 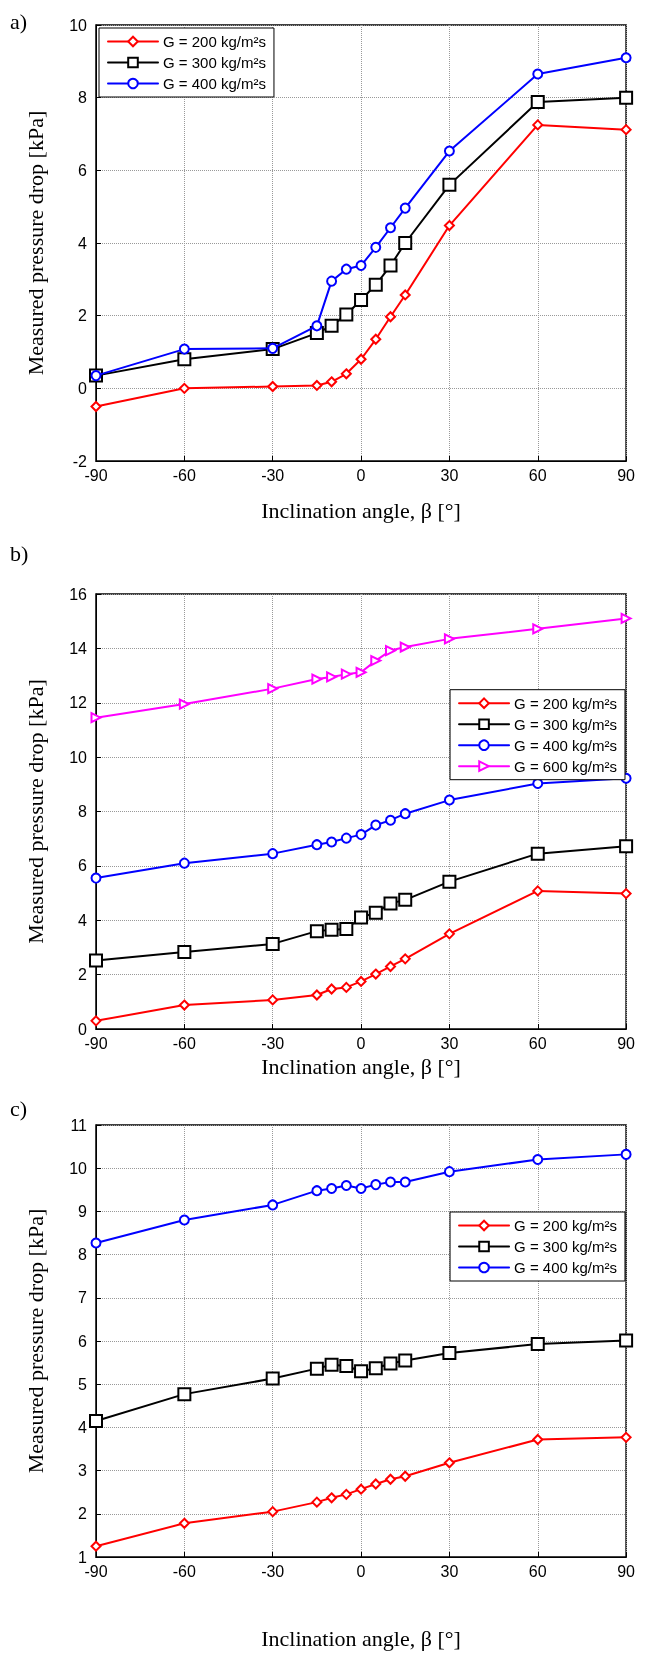 What do you see at coordinates (19, 21) in the screenshot?
I see `text: a)` at bounding box center [19, 21].